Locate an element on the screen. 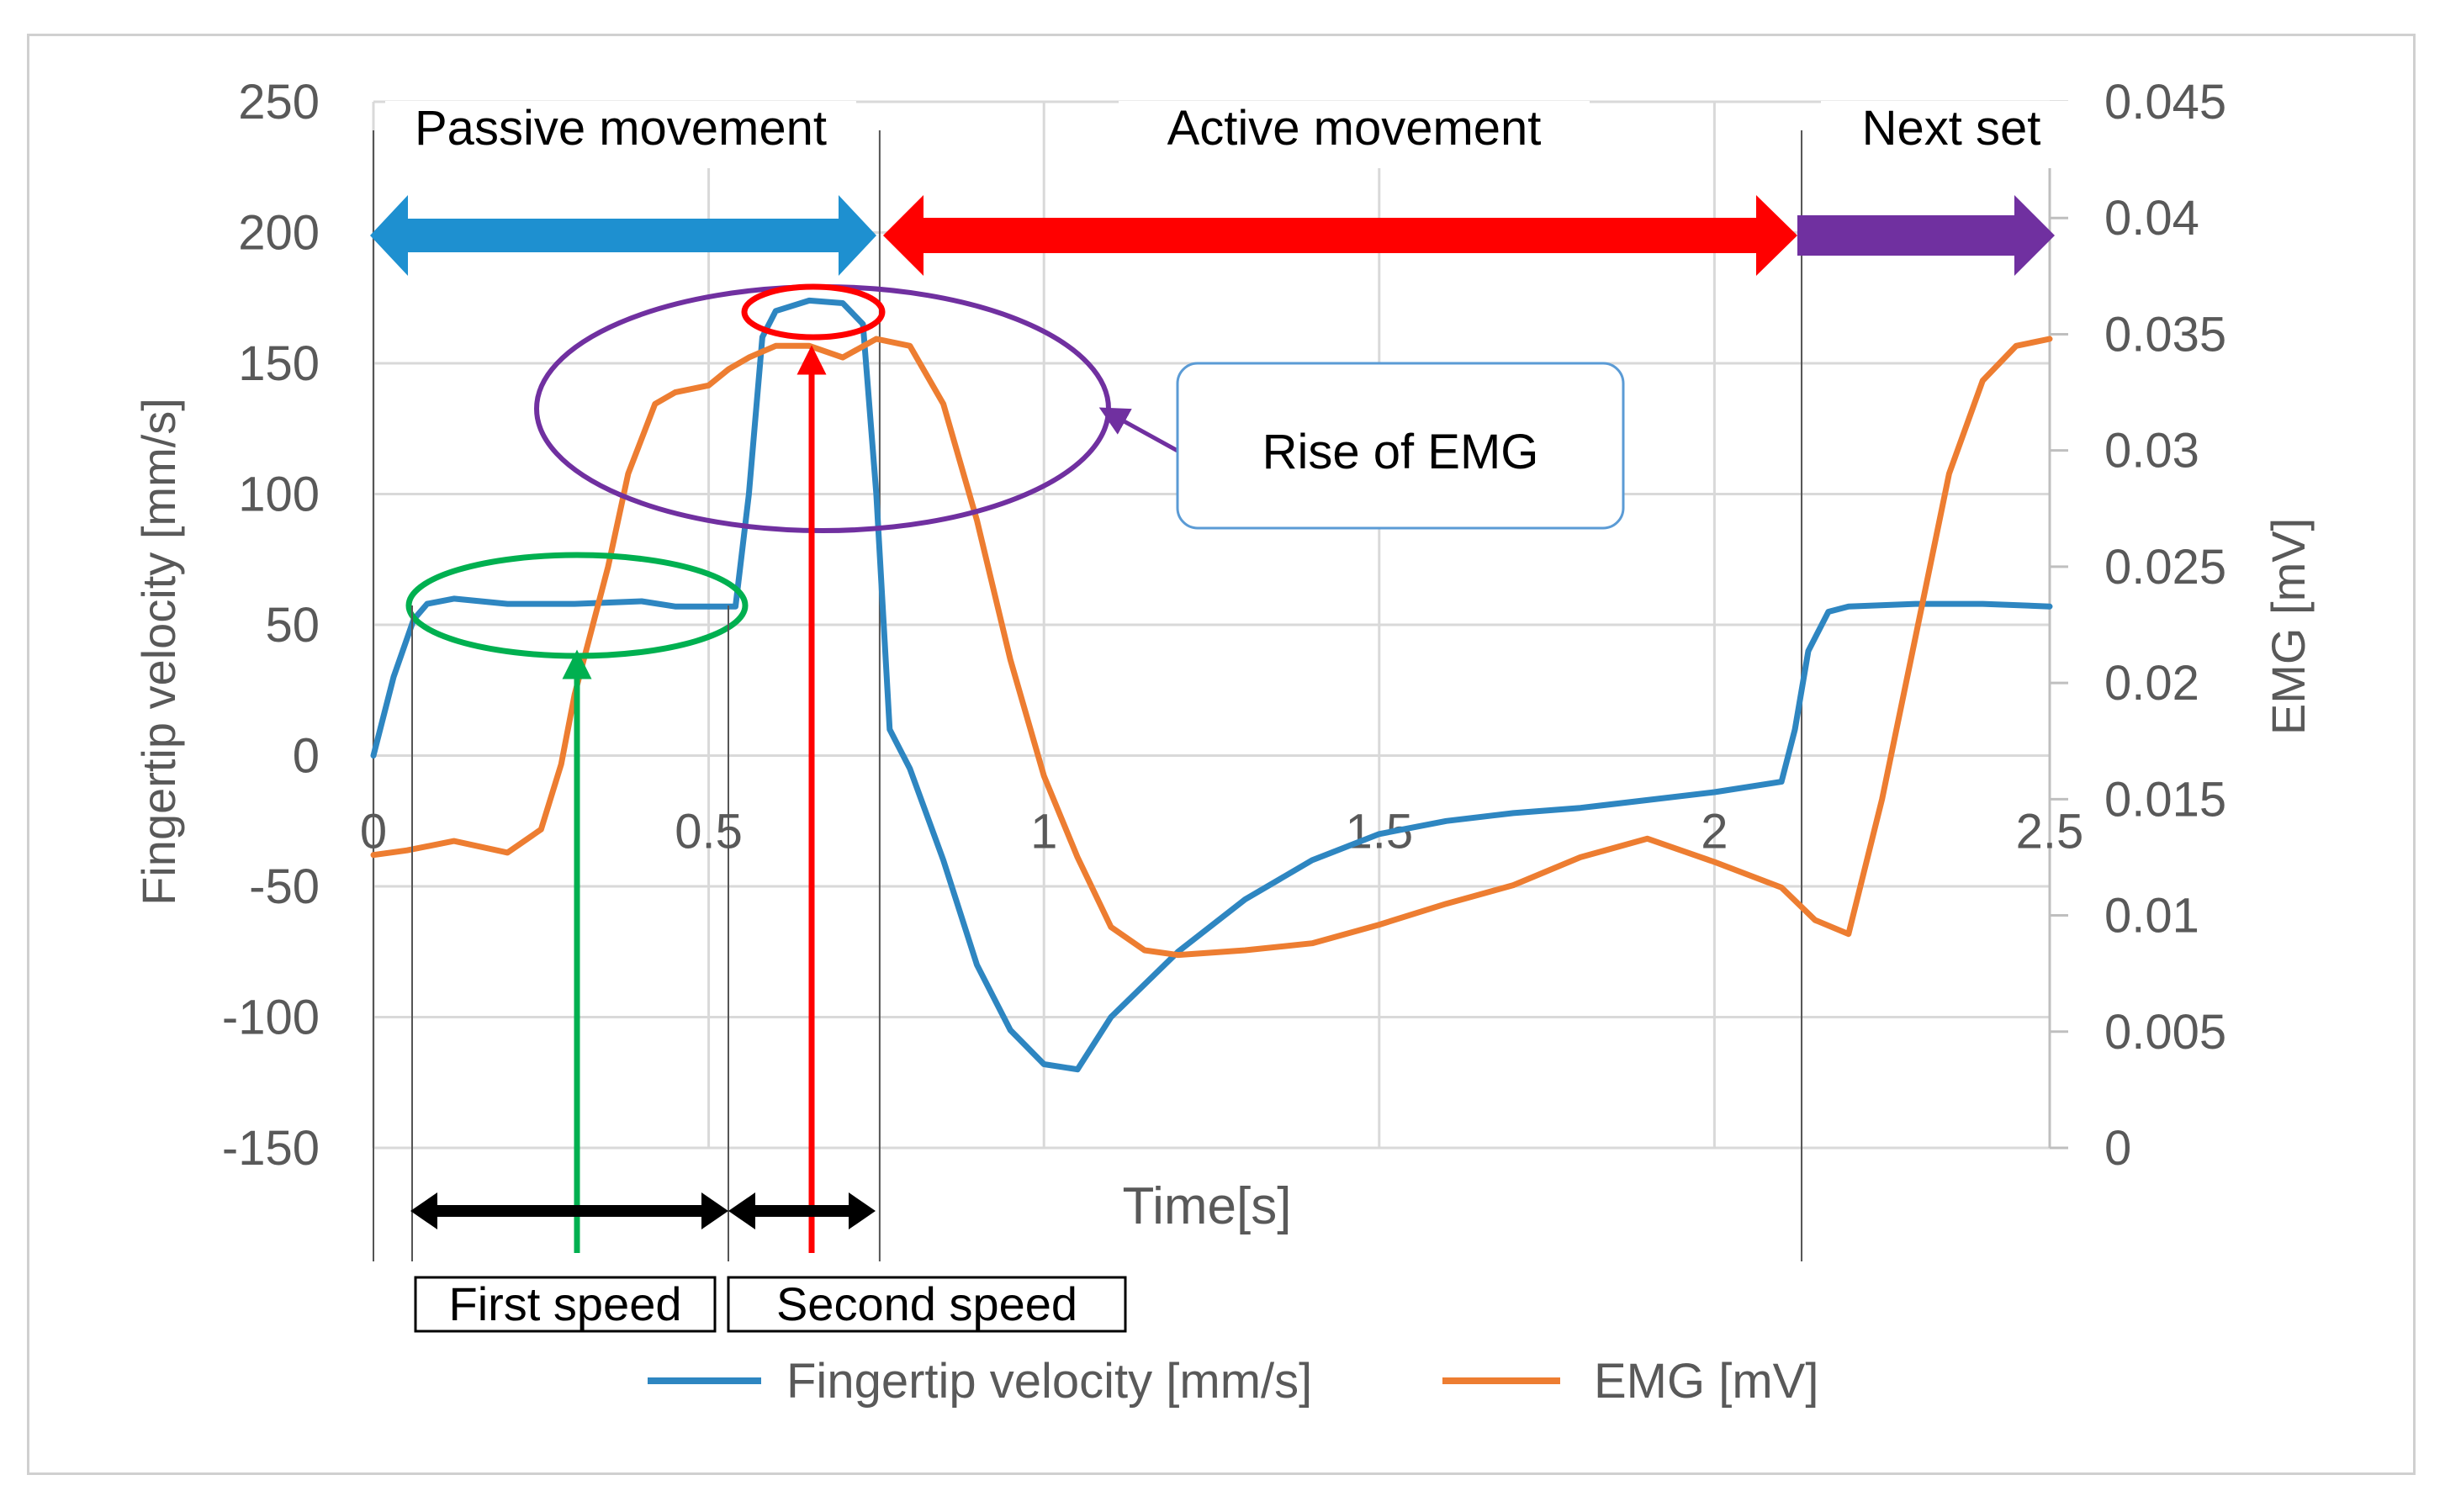  passive-phase-arrow is located at coordinates (623, 235).